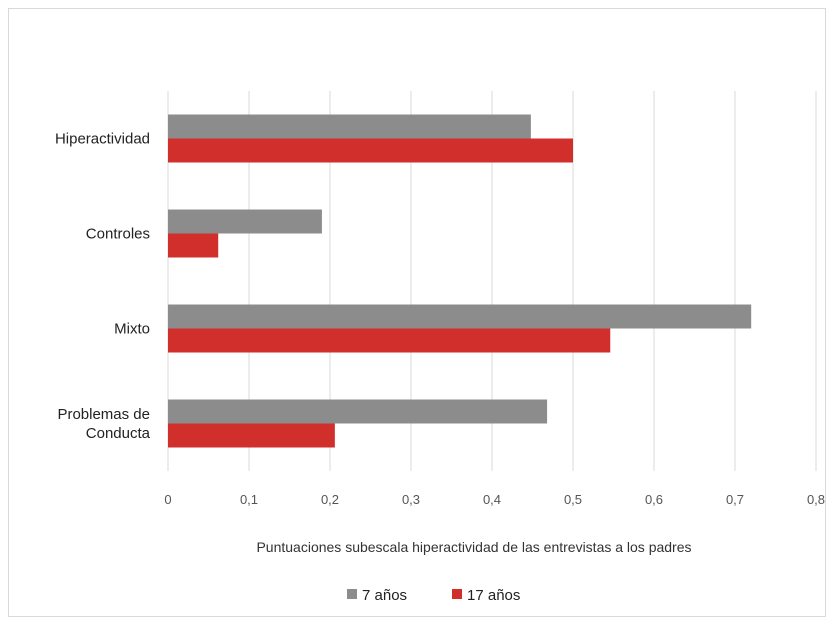 Image resolution: width=836 pixels, height=625 pixels. Describe the element at coordinates (249, 499) in the screenshot. I see `x-tick-label-1: 0,1` at that location.